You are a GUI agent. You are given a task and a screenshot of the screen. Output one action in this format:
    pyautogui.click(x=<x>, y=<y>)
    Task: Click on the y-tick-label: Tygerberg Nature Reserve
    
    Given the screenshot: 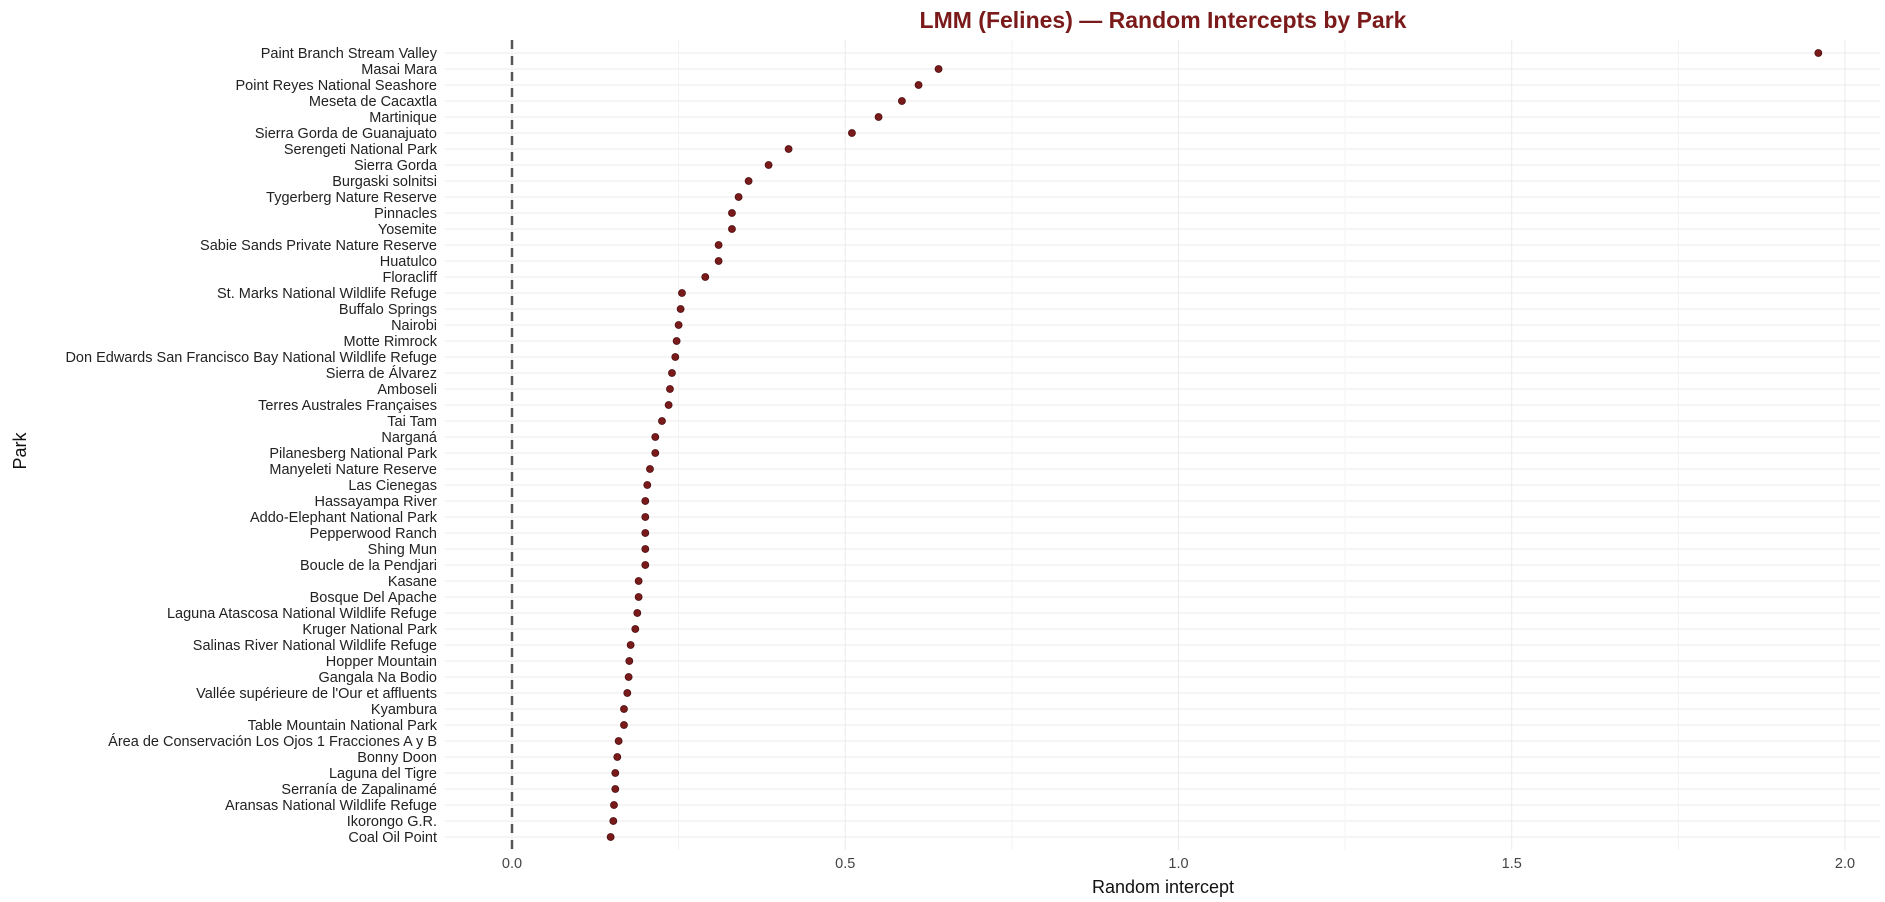 What is the action you would take?
    pyautogui.click(x=351, y=198)
    